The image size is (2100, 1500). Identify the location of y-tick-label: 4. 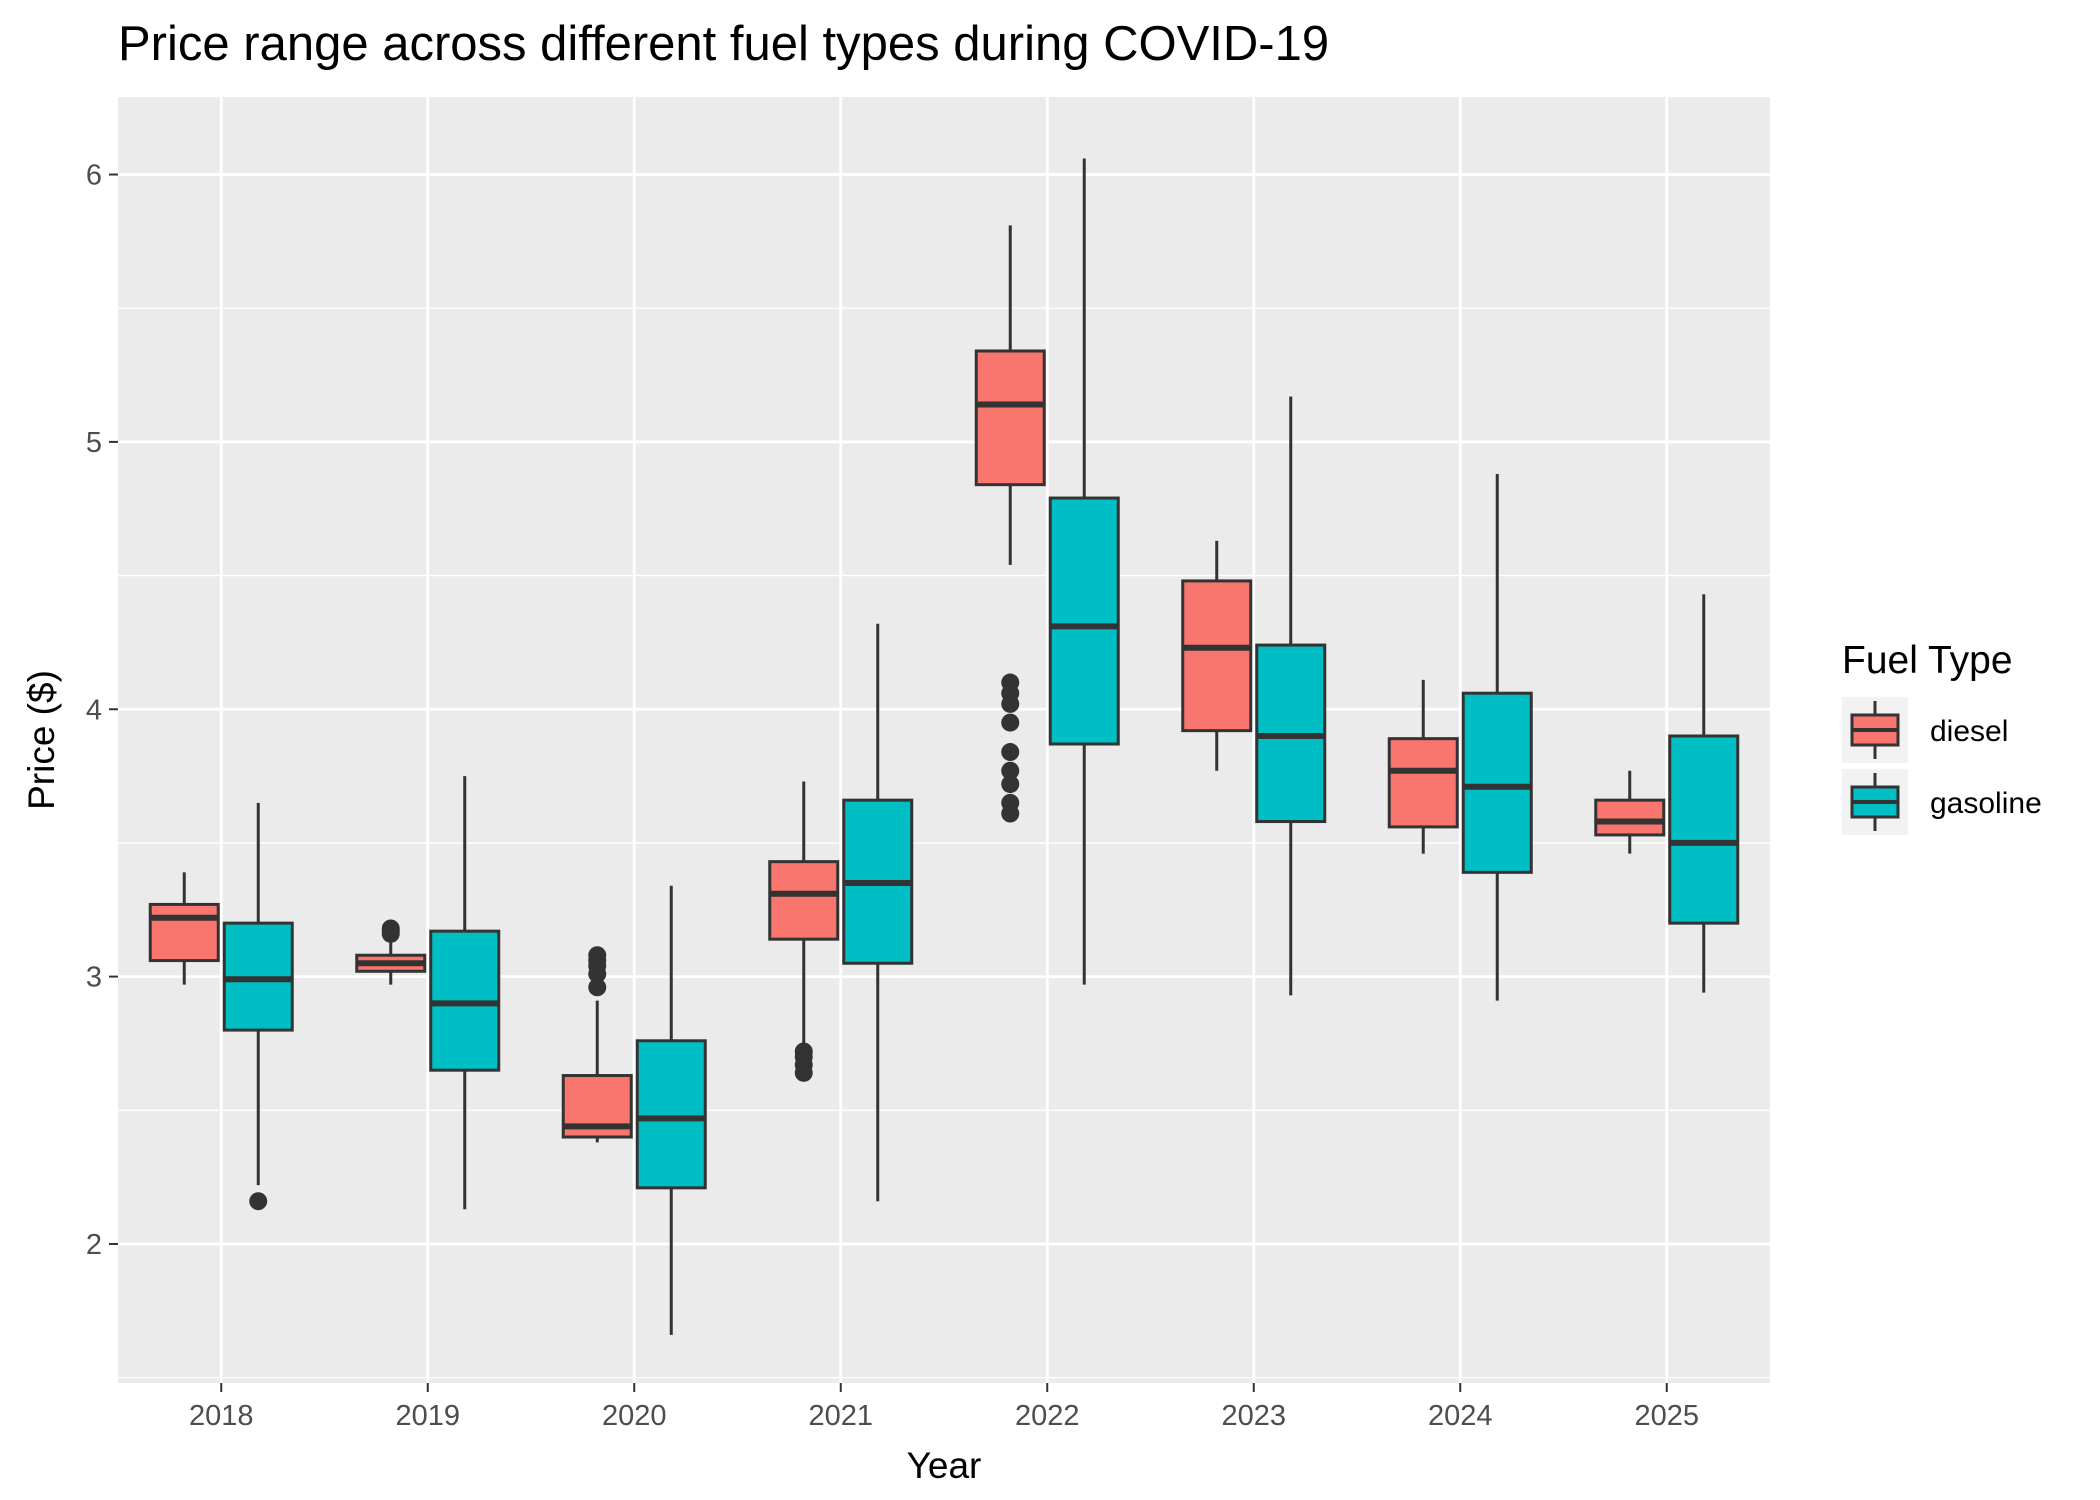
(94, 710).